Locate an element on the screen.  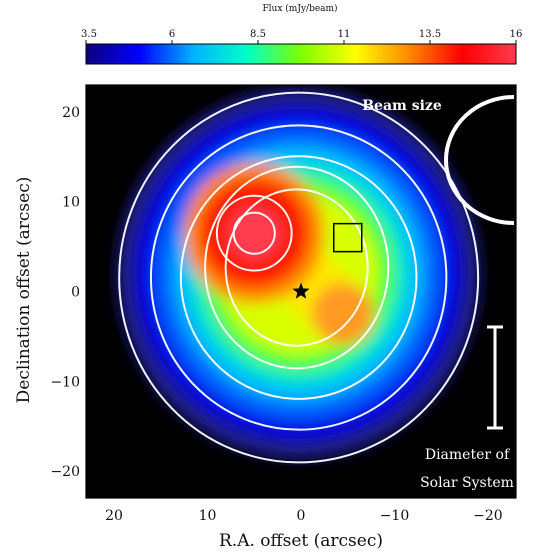
y-axis-label: Declination offset (arcsec) is located at coordinates (24, 290).